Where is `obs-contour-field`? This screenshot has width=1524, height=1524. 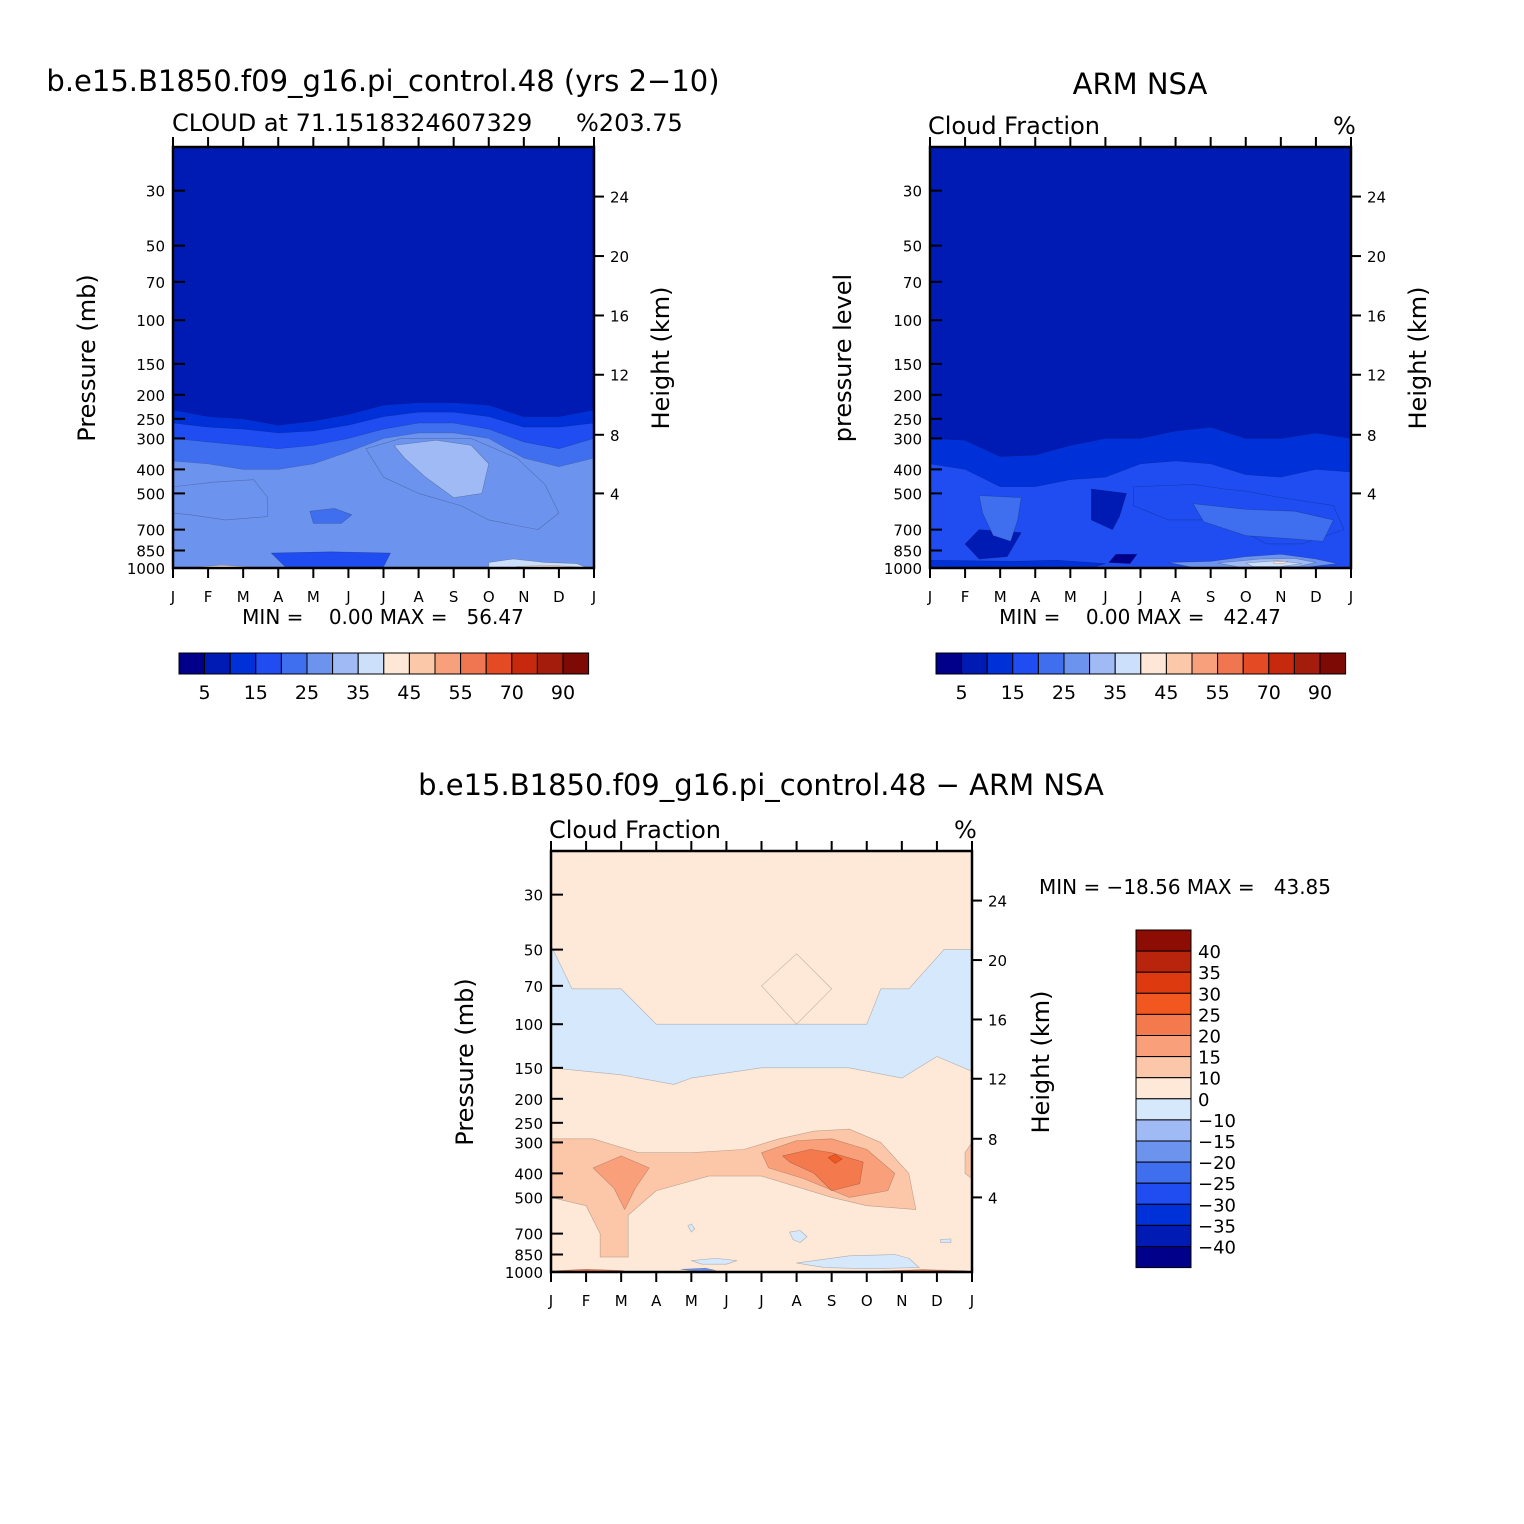 obs-contour-field is located at coordinates (1140, 357).